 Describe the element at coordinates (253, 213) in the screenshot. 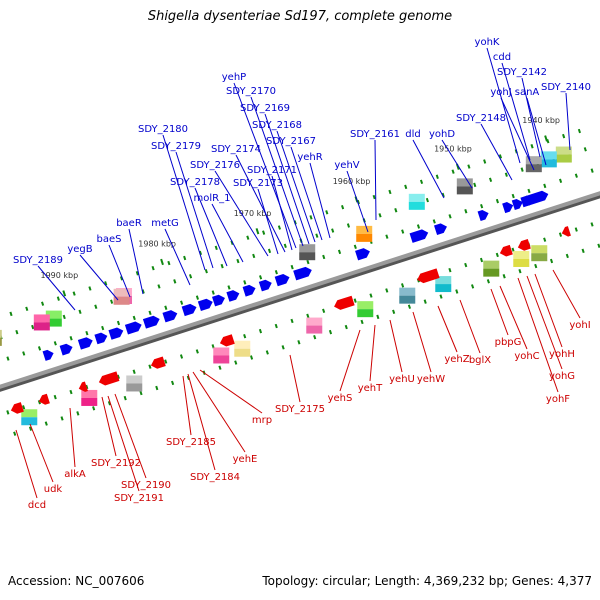

I see `kbp-tick-label: 1970 kbp` at that location.